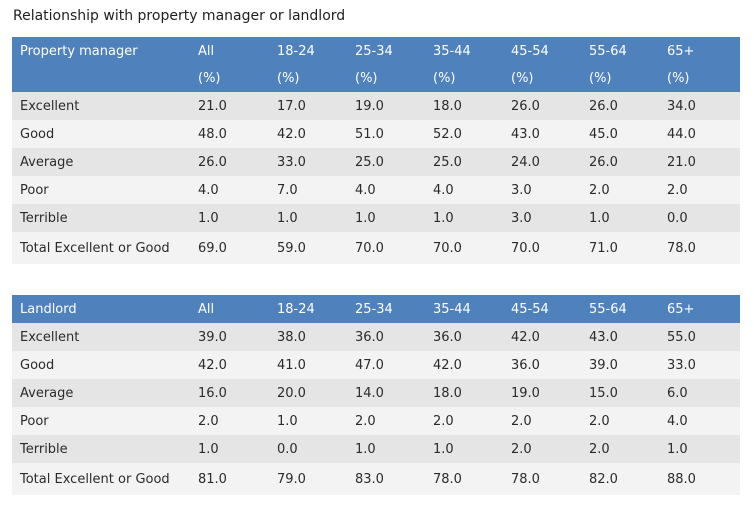 This screenshot has height=508, width=754. What do you see at coordinates (681, 365) in the screenshot?
I see `table-cell: 33.0` at bounding box center [681, 365].